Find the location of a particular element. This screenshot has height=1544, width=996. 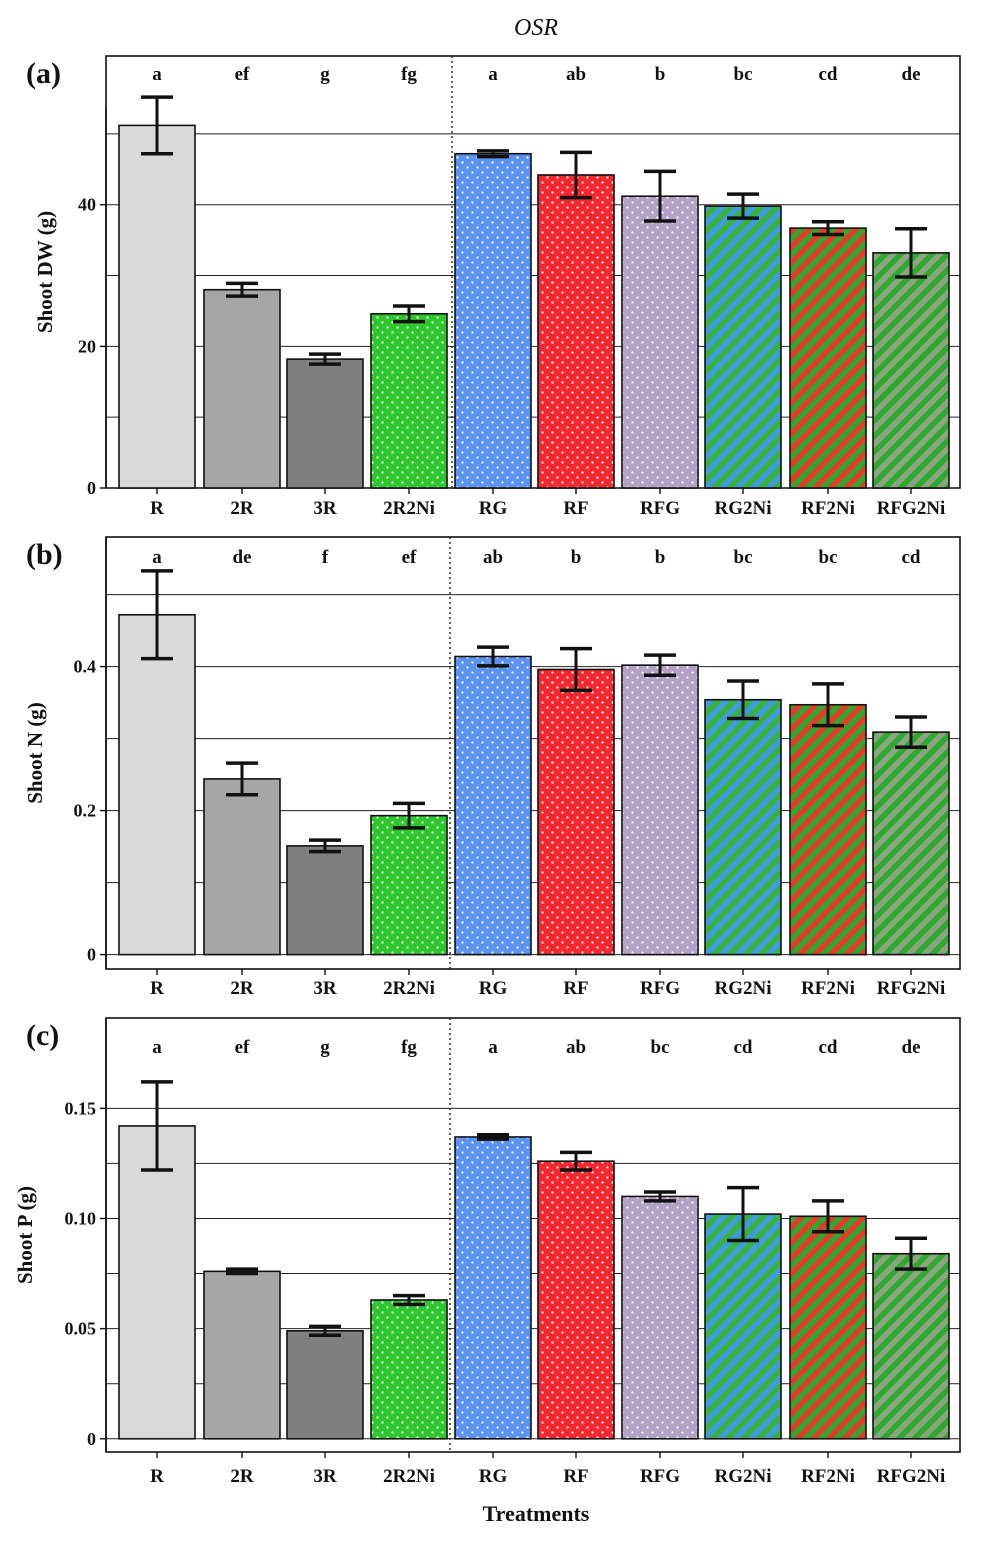

panel-label: (b) is located at coordinates (44, 554).